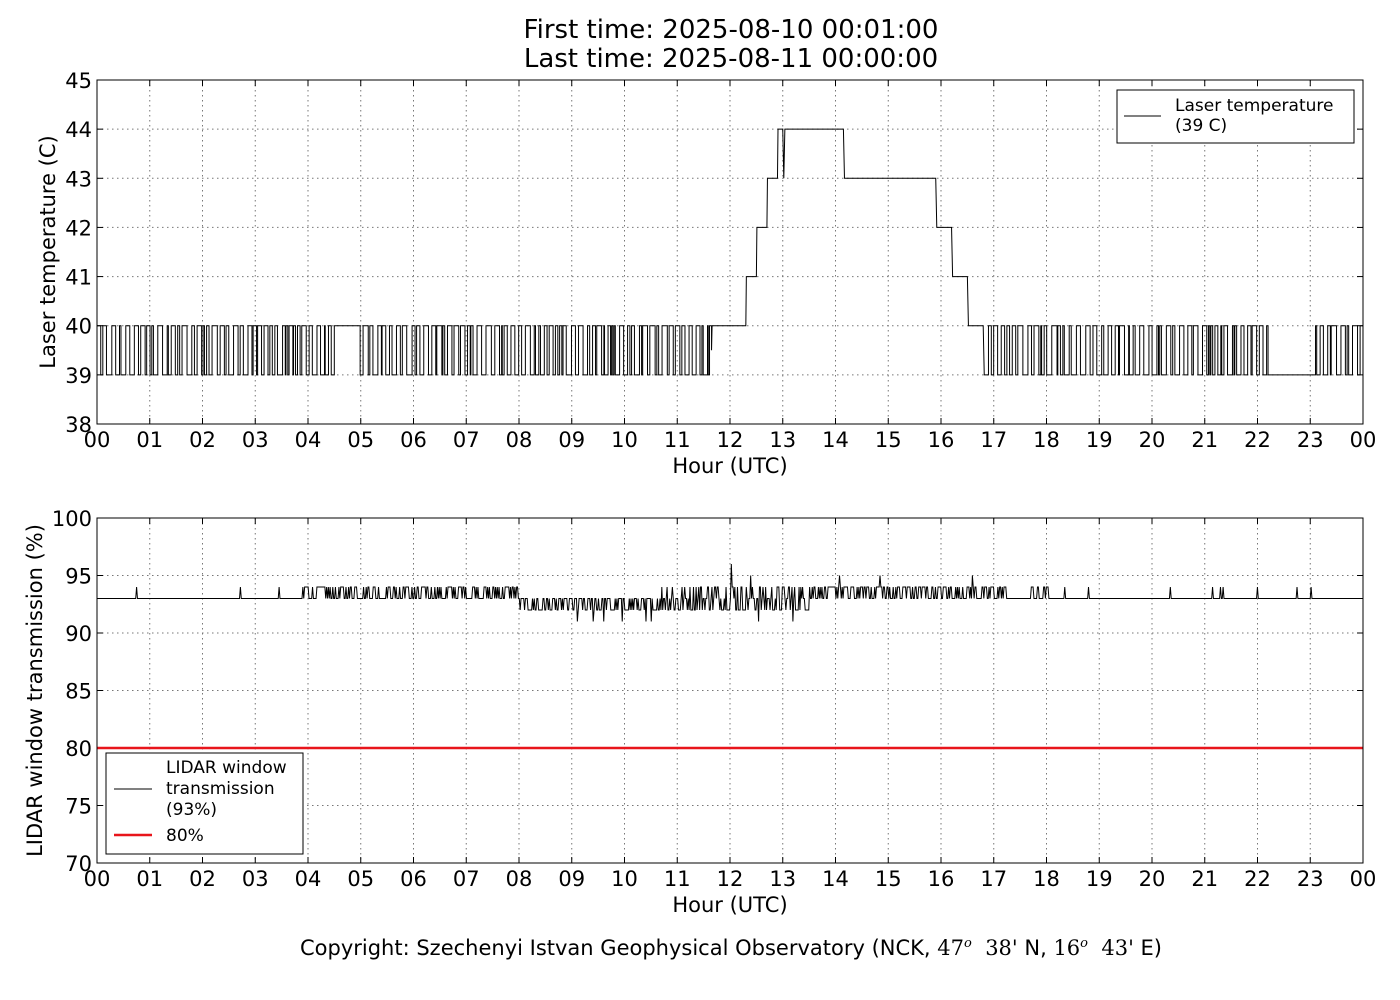 Image resolution: width=1400 pixels, height=1000 pixels. I want to click on legend-box, so click(204, 803).